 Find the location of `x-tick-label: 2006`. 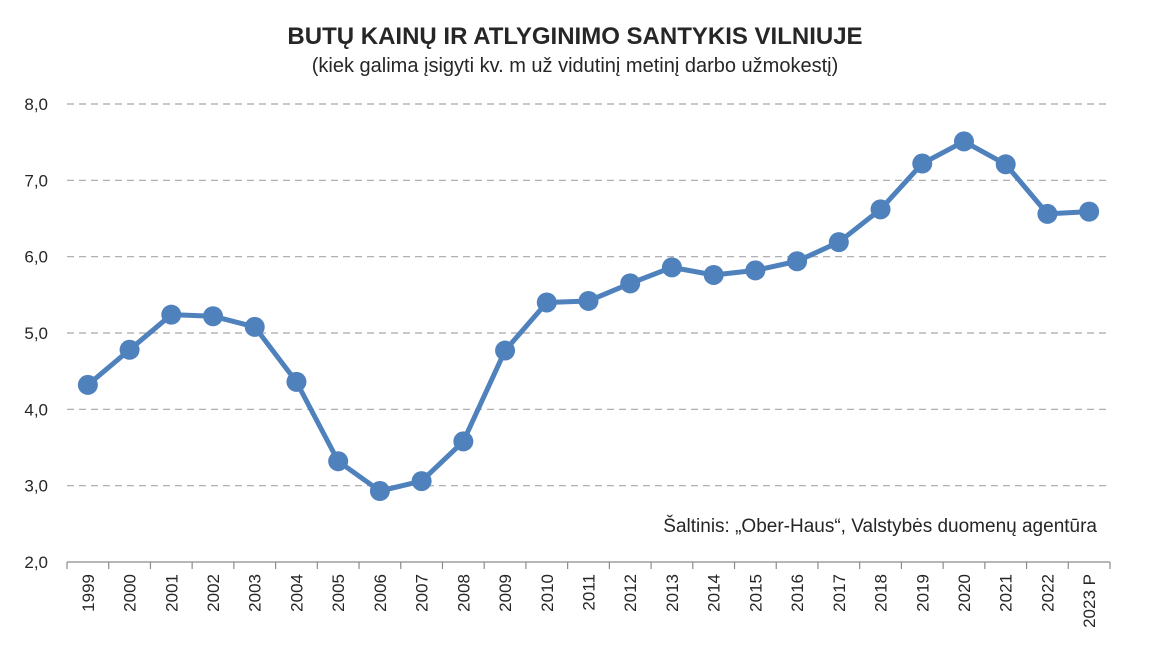

x-tick-label: 2006 is located at coordinates (380, 593).